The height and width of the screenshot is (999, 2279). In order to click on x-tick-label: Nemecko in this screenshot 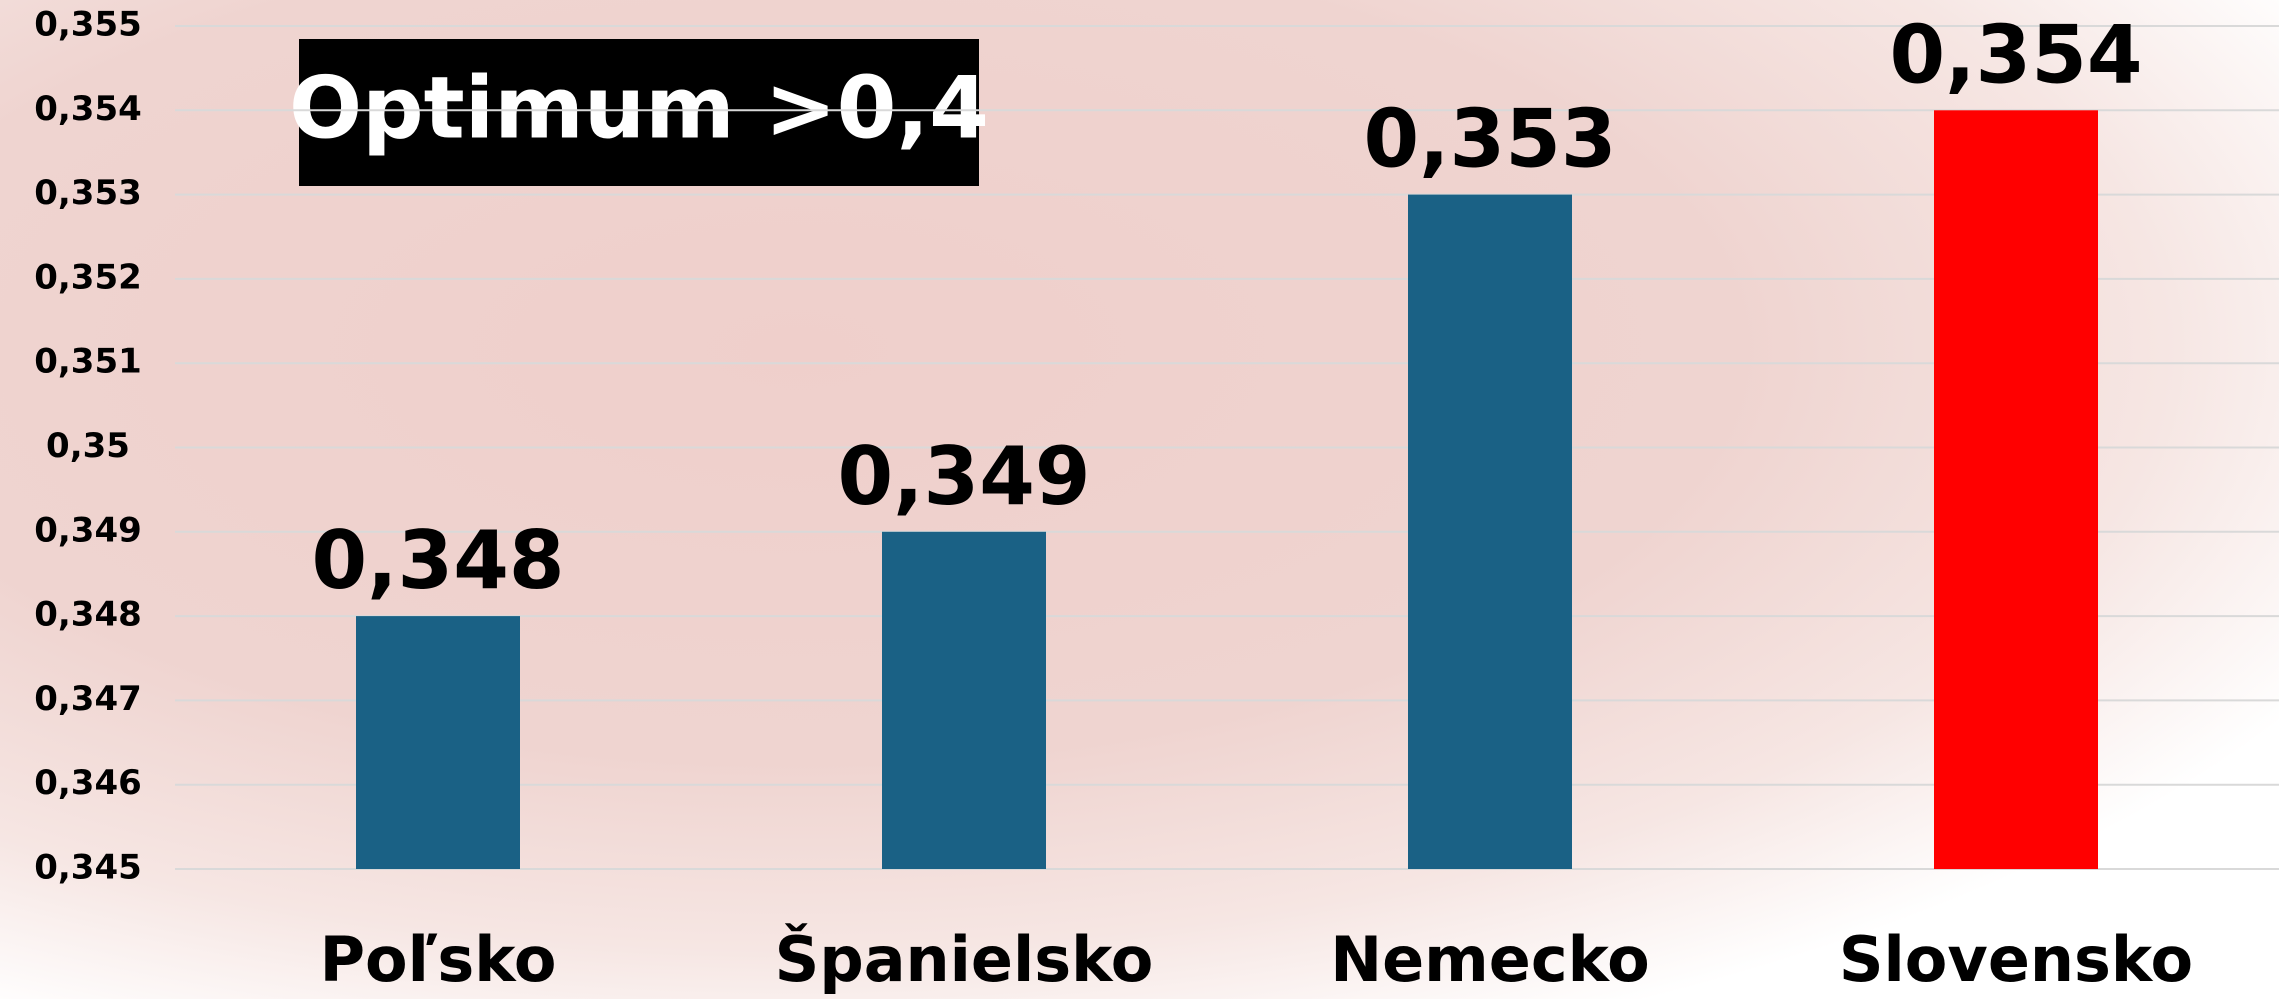, I will do `click(1490, 959)`.